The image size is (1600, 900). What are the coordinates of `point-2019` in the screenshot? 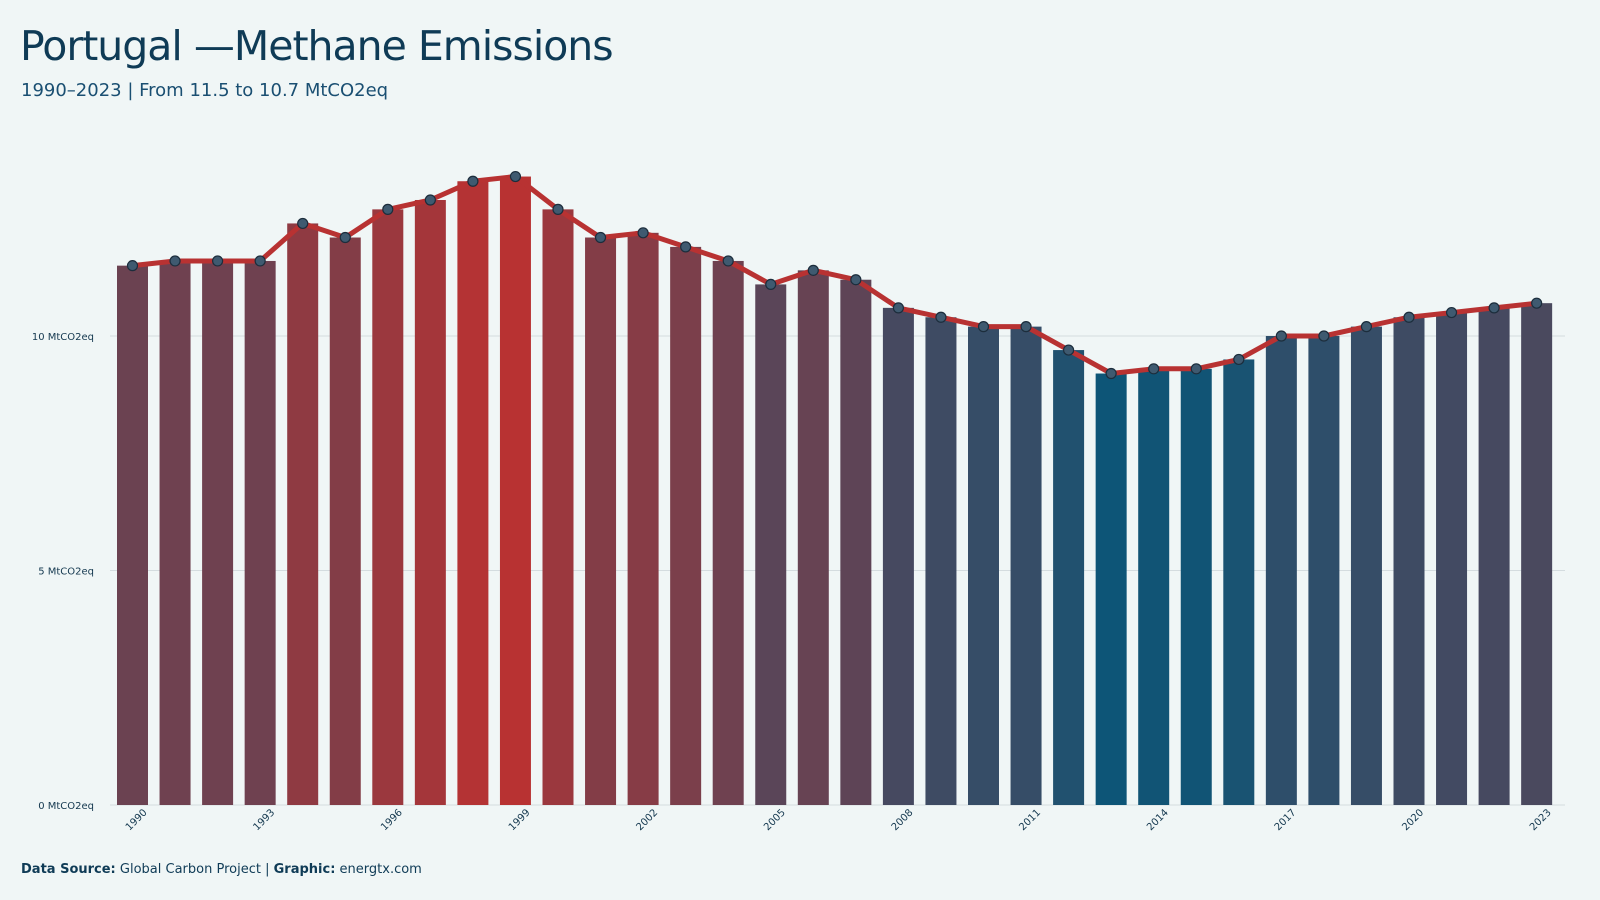 It's located at (1366, 327).